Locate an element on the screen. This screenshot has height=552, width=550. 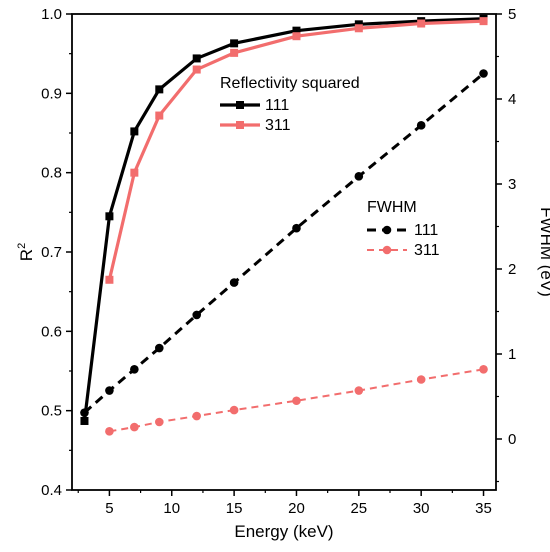
y-left-tick-label: 0.8 is located at coordinates (51, 173).